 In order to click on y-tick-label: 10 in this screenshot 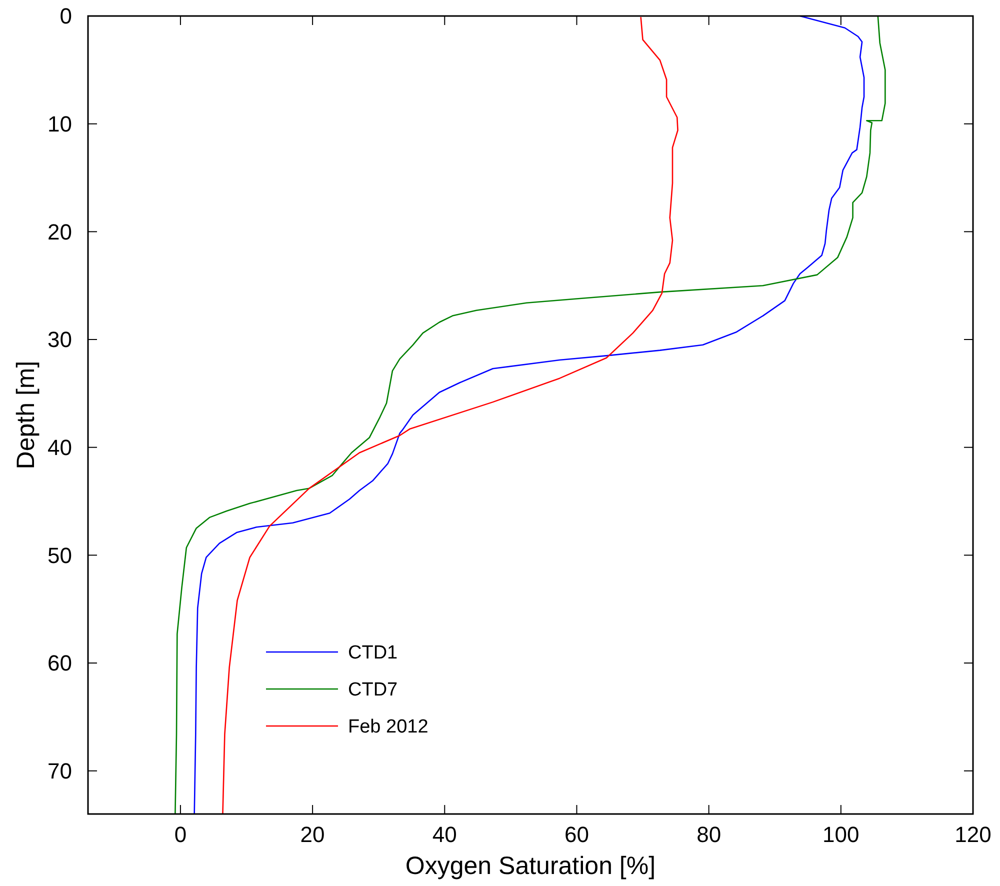, I will do `click(60, 124)`.